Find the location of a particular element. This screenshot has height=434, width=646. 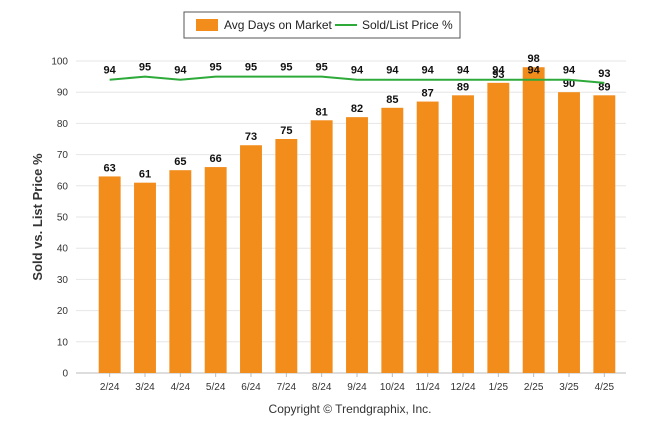

x-tick-label: 10/24 is located at coordinates (392, 387).